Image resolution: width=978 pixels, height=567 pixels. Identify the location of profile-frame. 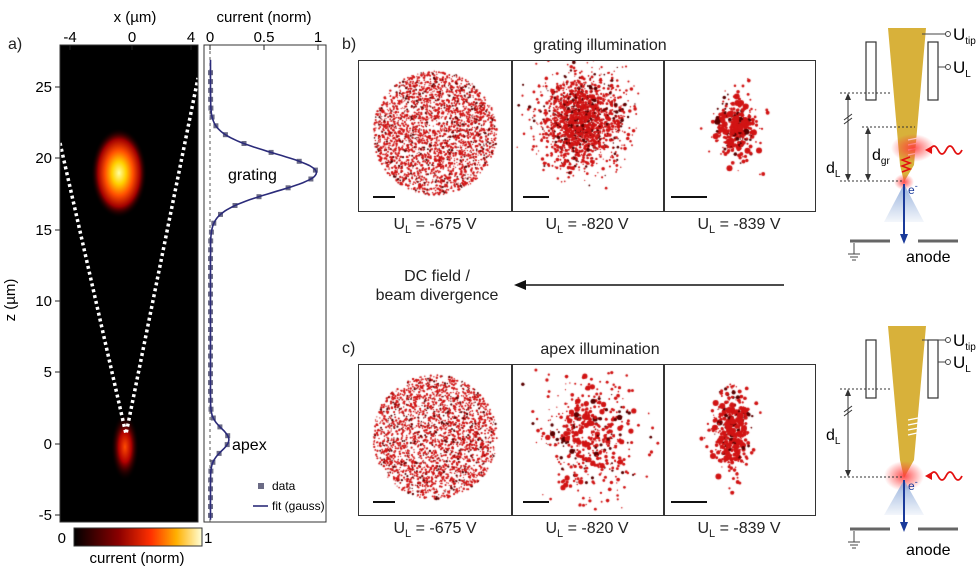
(265, 283).